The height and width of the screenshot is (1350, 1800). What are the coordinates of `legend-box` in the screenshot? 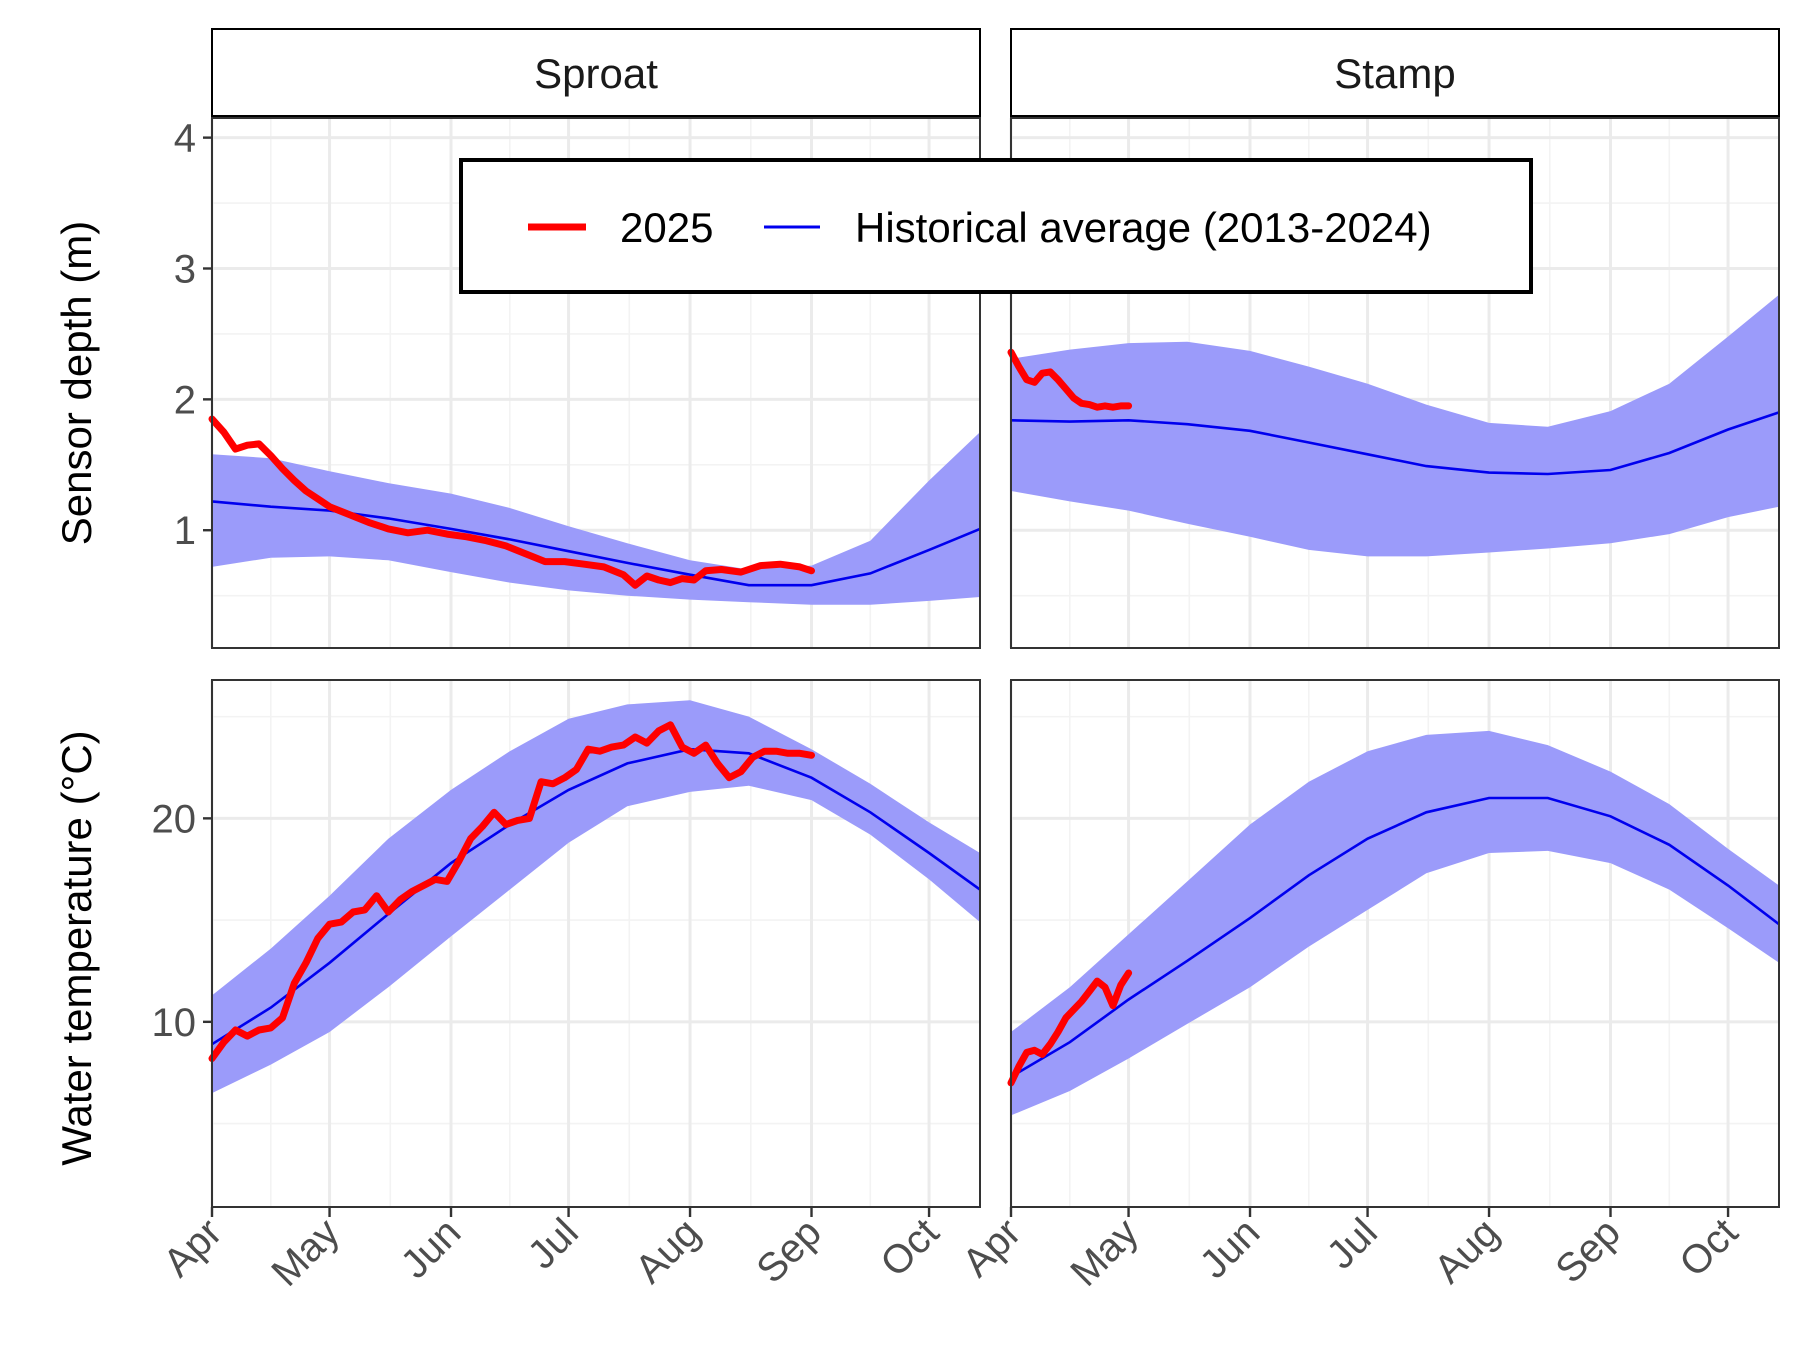 It's located at (996, 226).